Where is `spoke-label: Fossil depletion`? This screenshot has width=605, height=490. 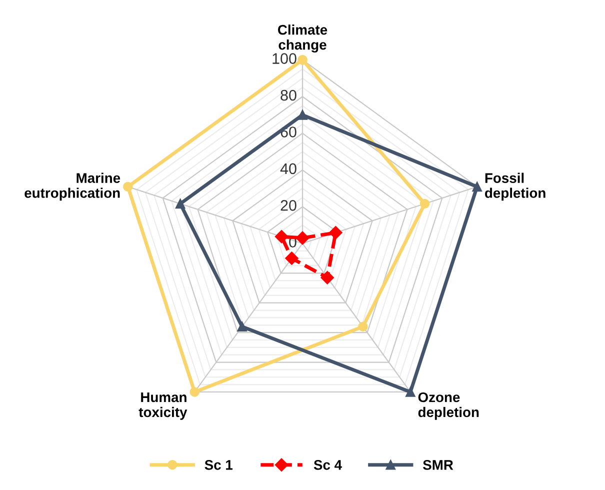
spoke-label: Fossil depletion is located at coordinates (515, 186).